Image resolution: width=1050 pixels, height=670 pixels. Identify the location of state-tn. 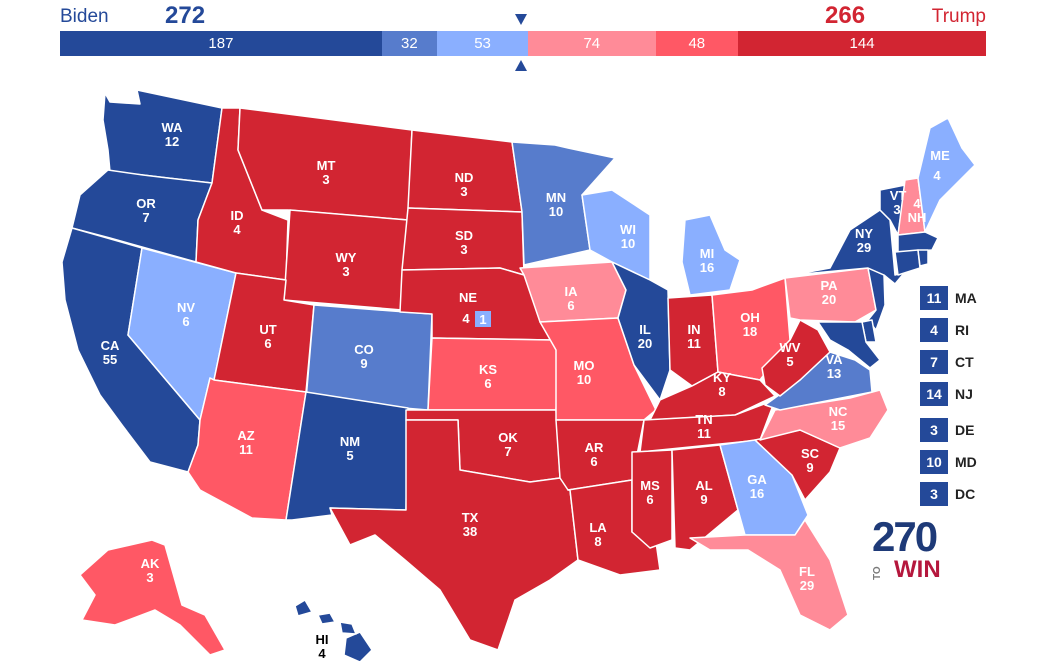
(707, 426).